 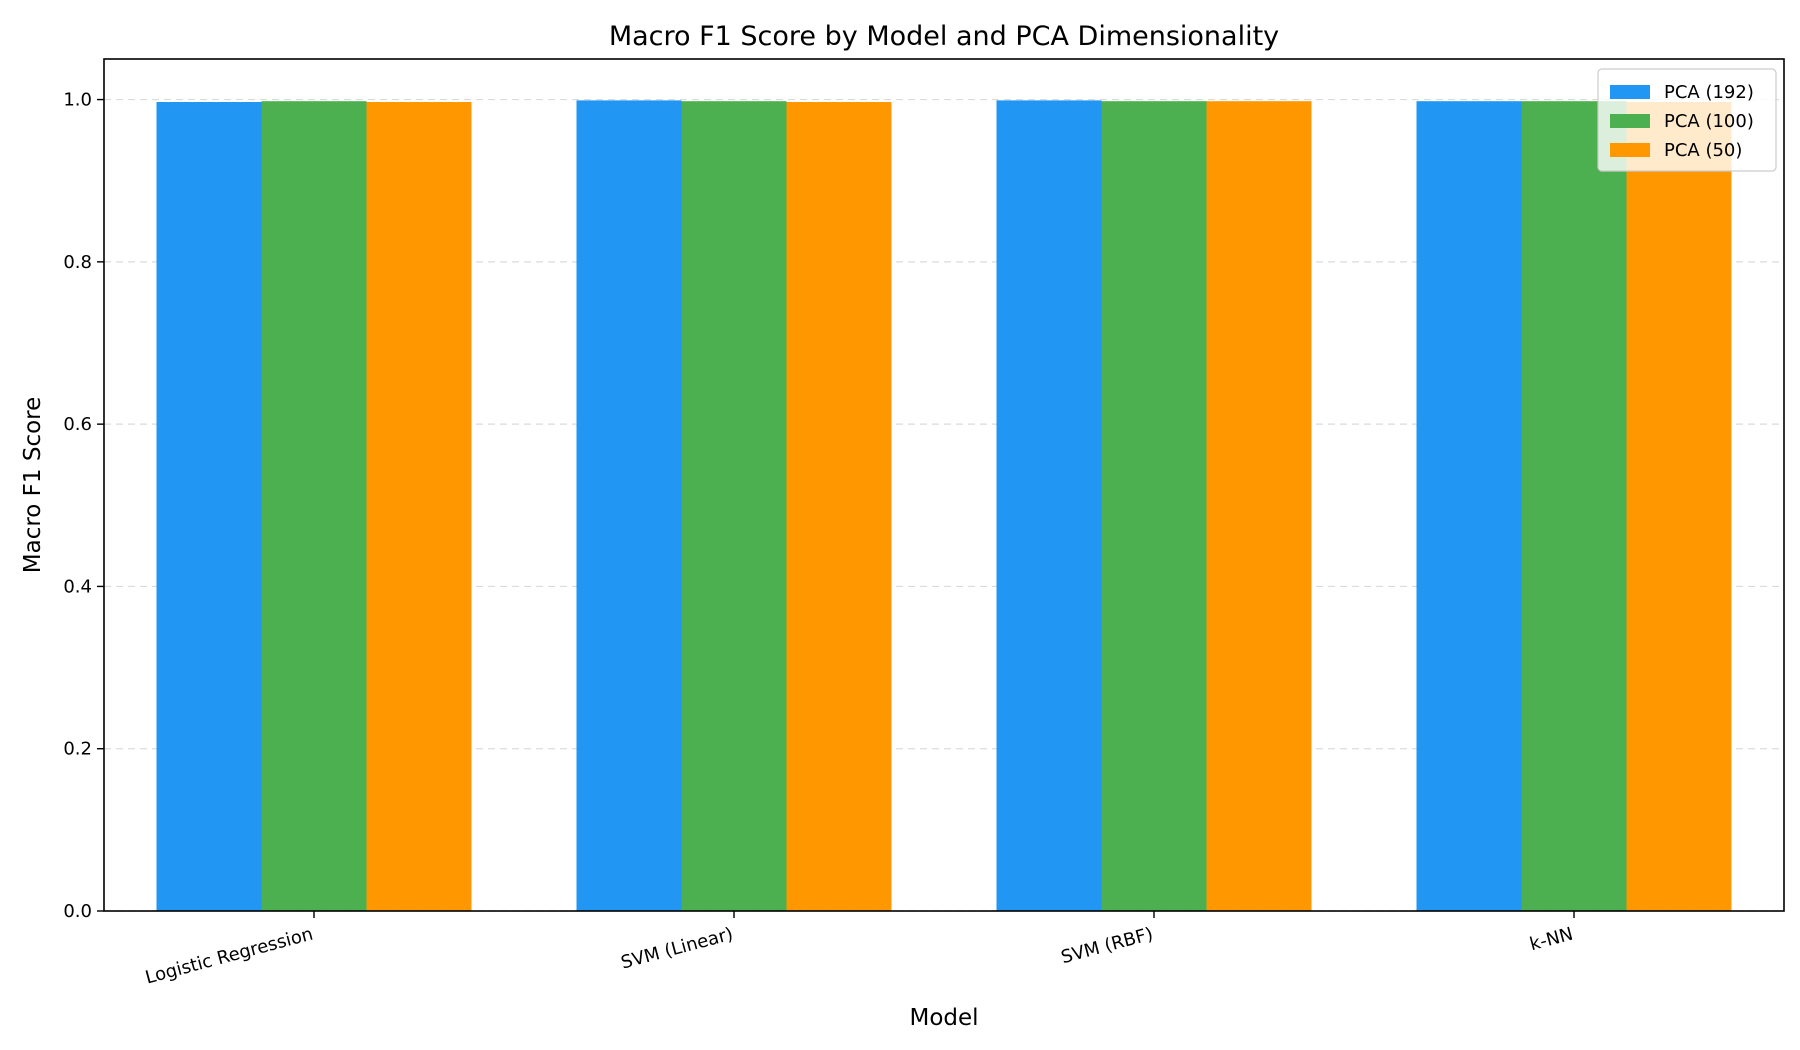 I want to click on legend-label: PCA (100), so click(x=1709, y=121).